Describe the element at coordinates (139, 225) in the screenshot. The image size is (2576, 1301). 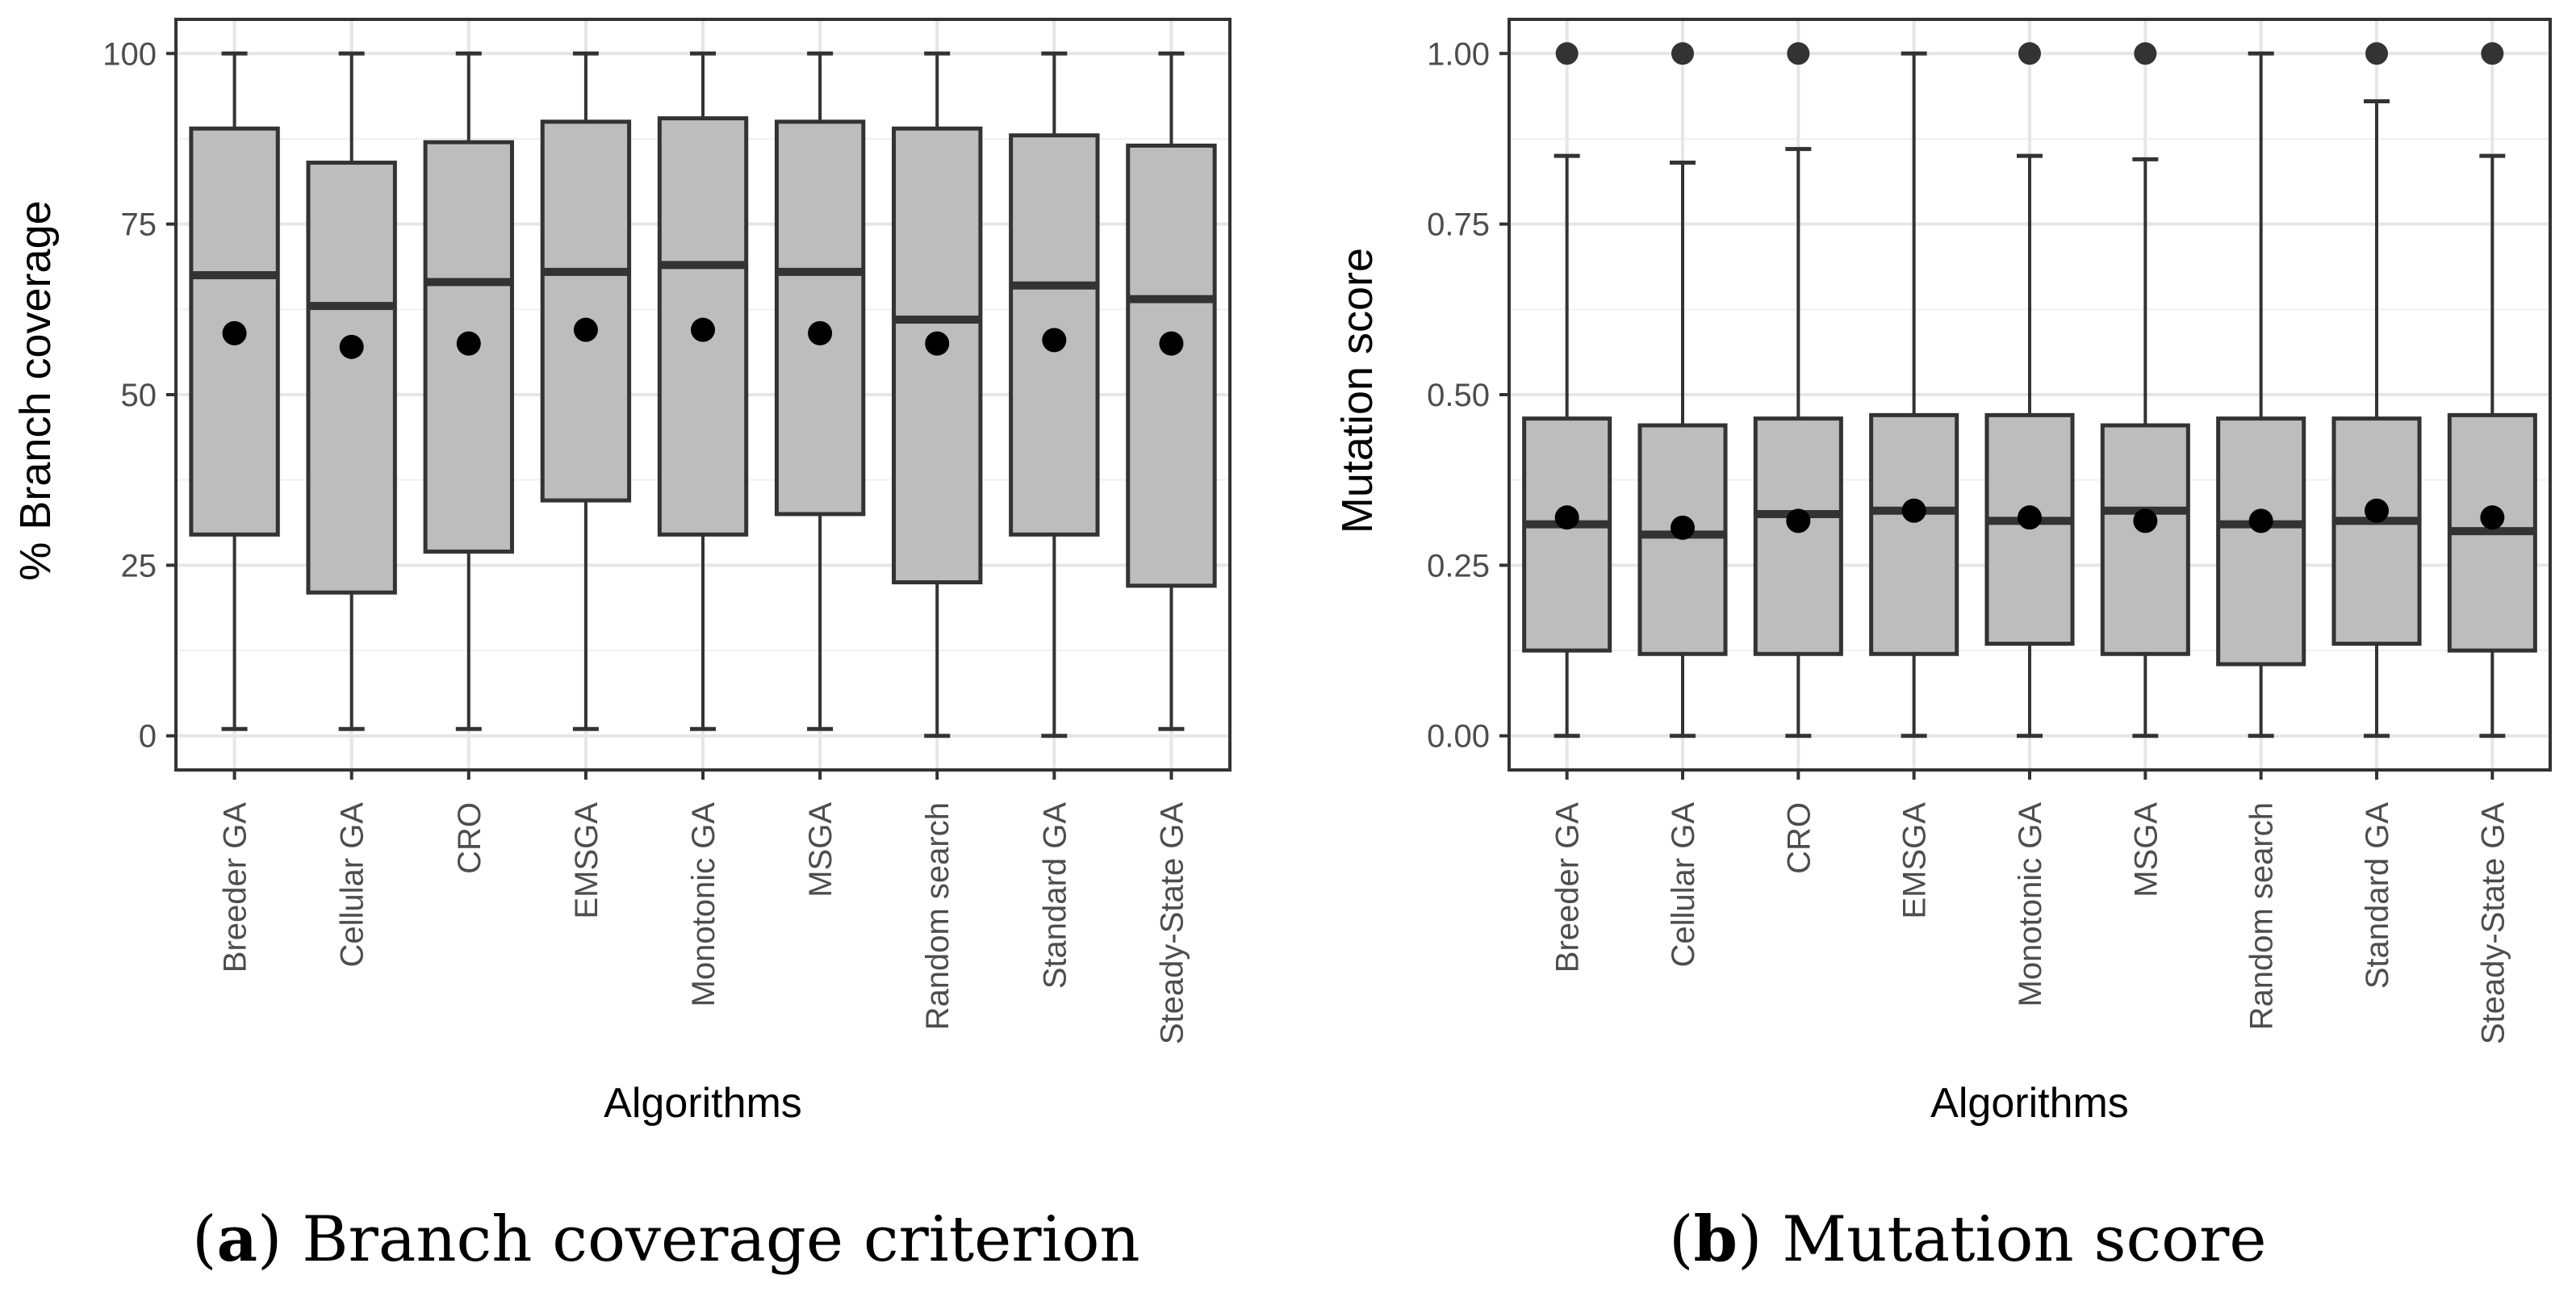
I see `y-tick-label: 75` at that location.